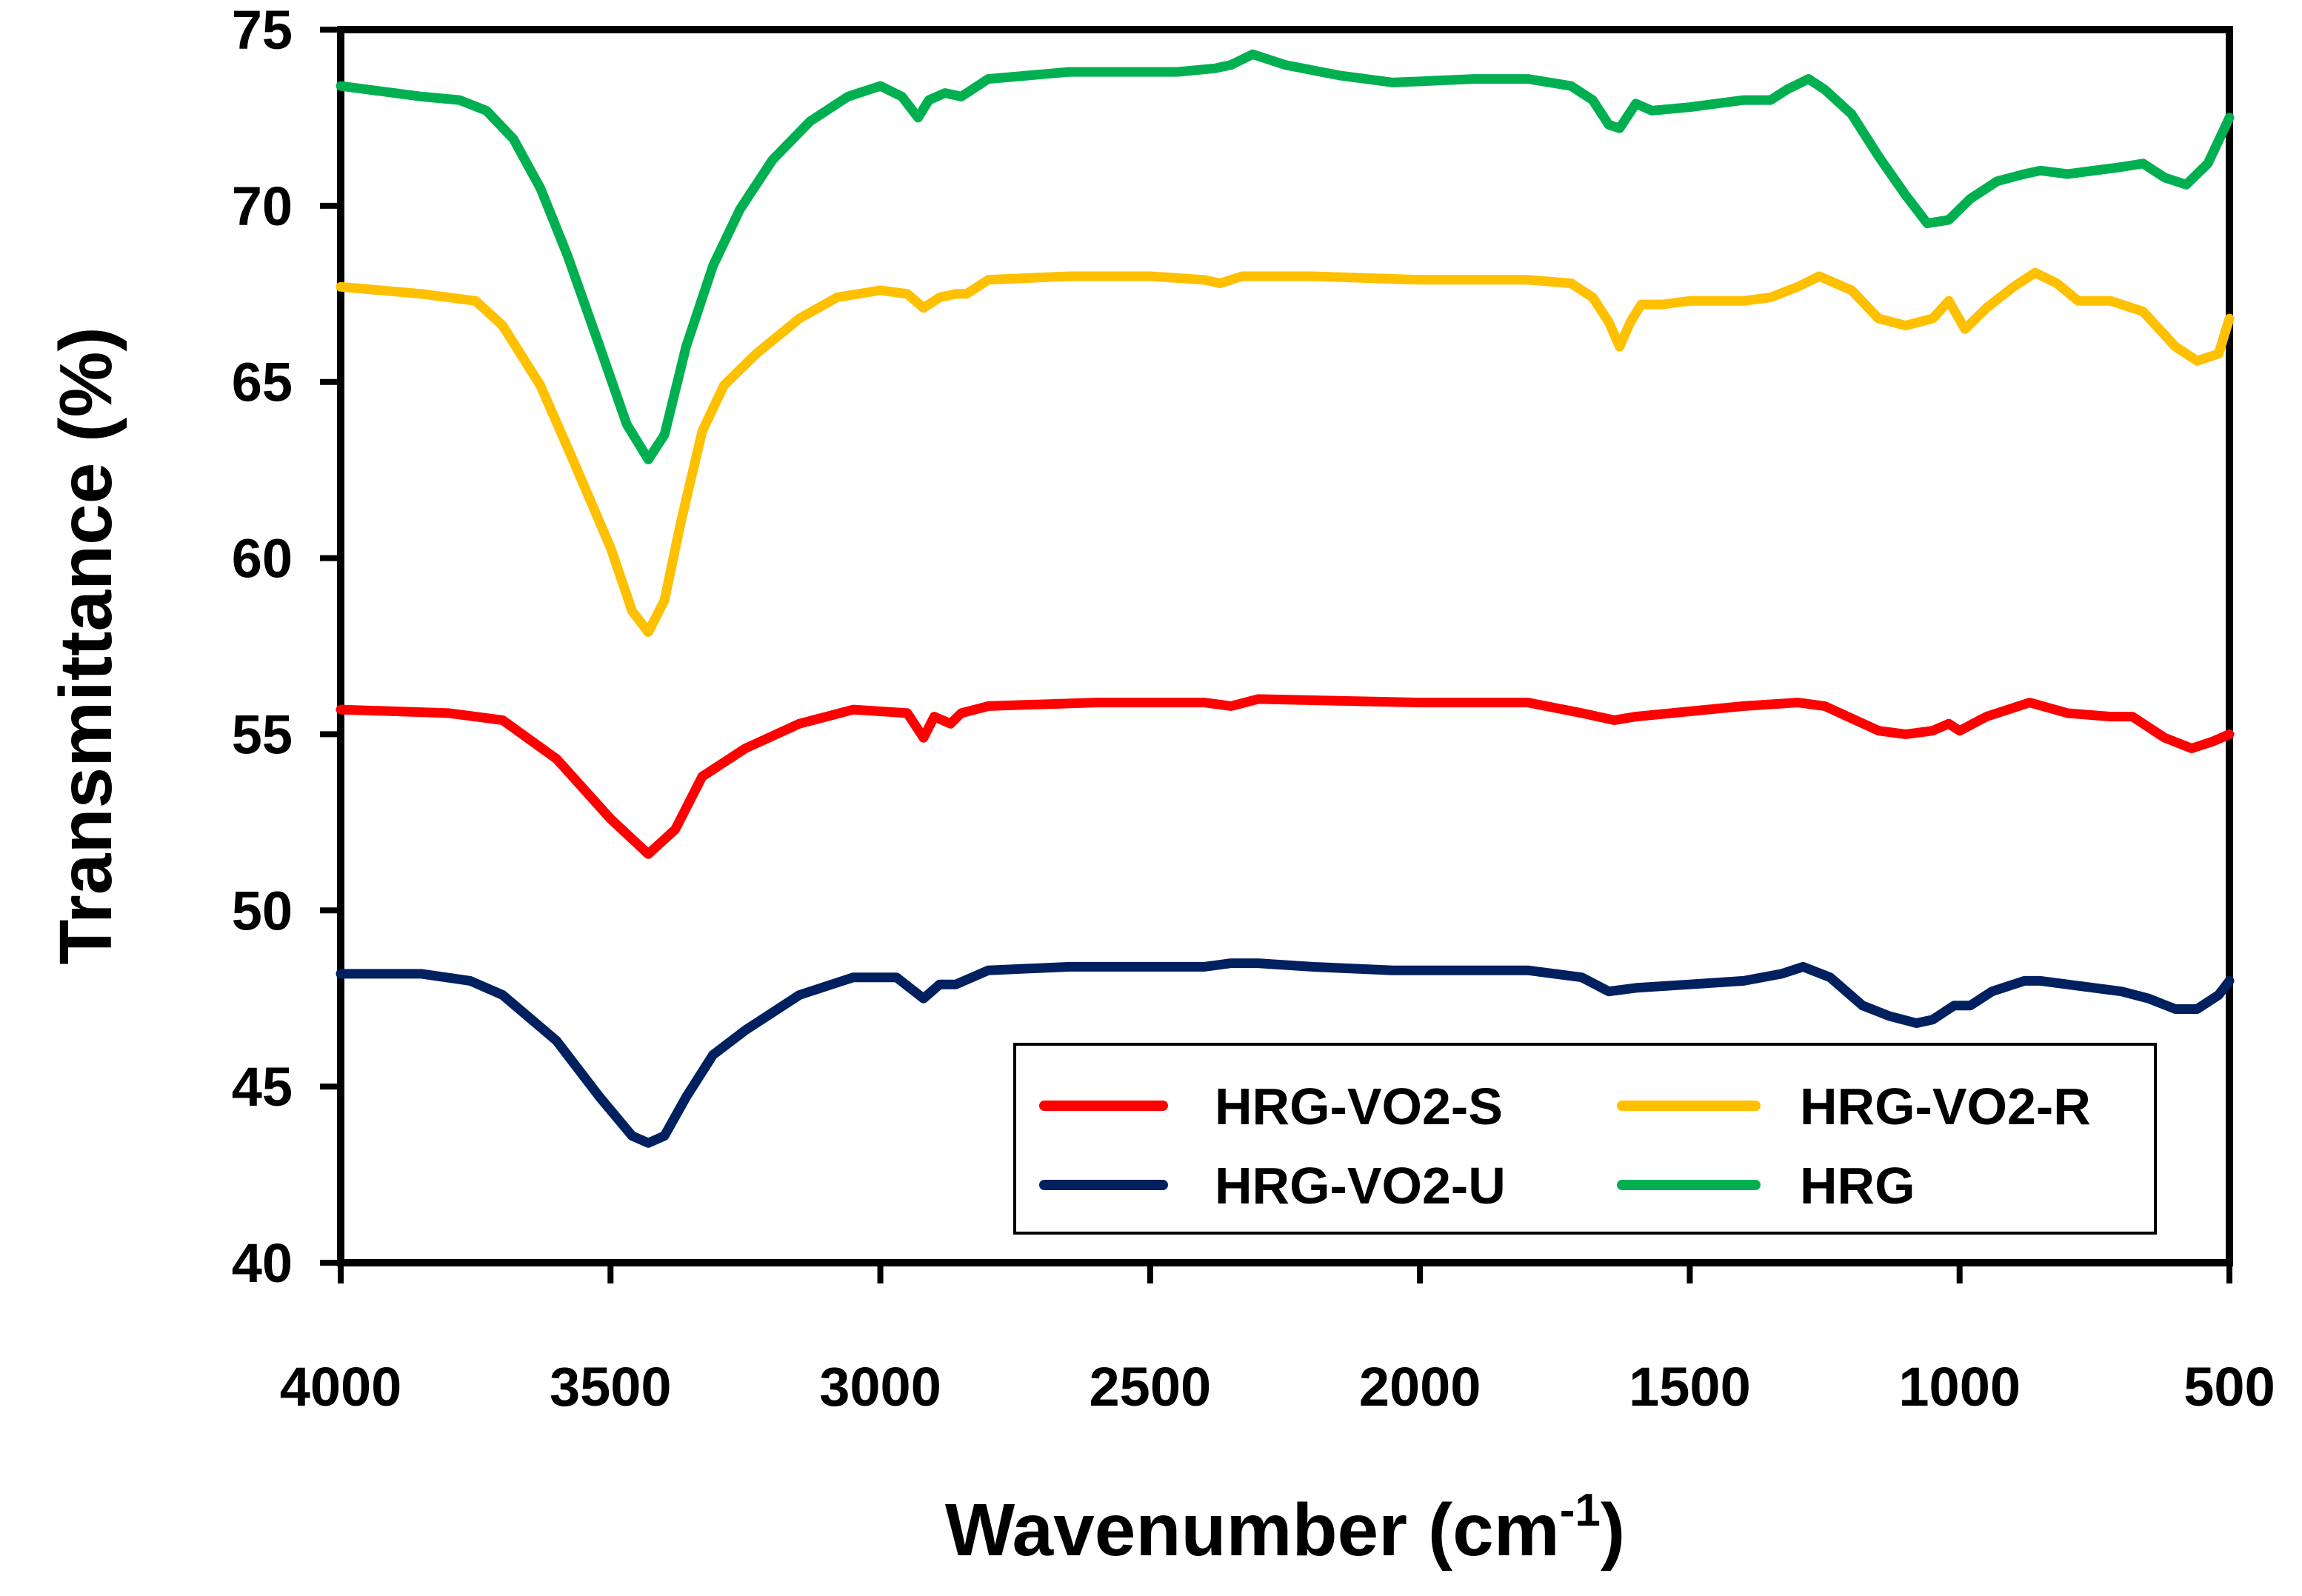 The width and height of the screenshot is (2302, 1596). What do you see at coordinates (262, 382) in the screenshot?
I see `y-tick-label: 65` at bounding box center [262, 382].